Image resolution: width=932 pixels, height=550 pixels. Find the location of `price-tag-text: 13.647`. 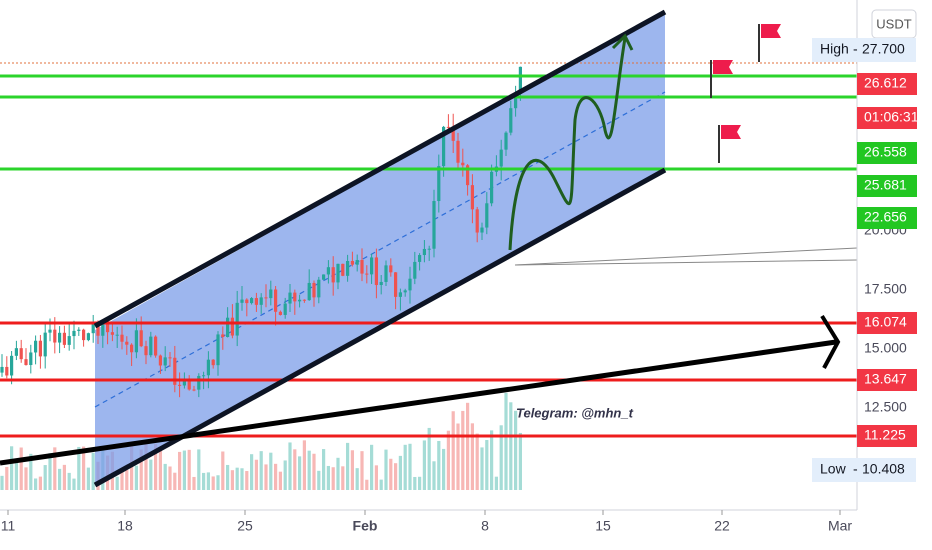

price-tag-text: 13.647 is located at coordinates (885, 379).